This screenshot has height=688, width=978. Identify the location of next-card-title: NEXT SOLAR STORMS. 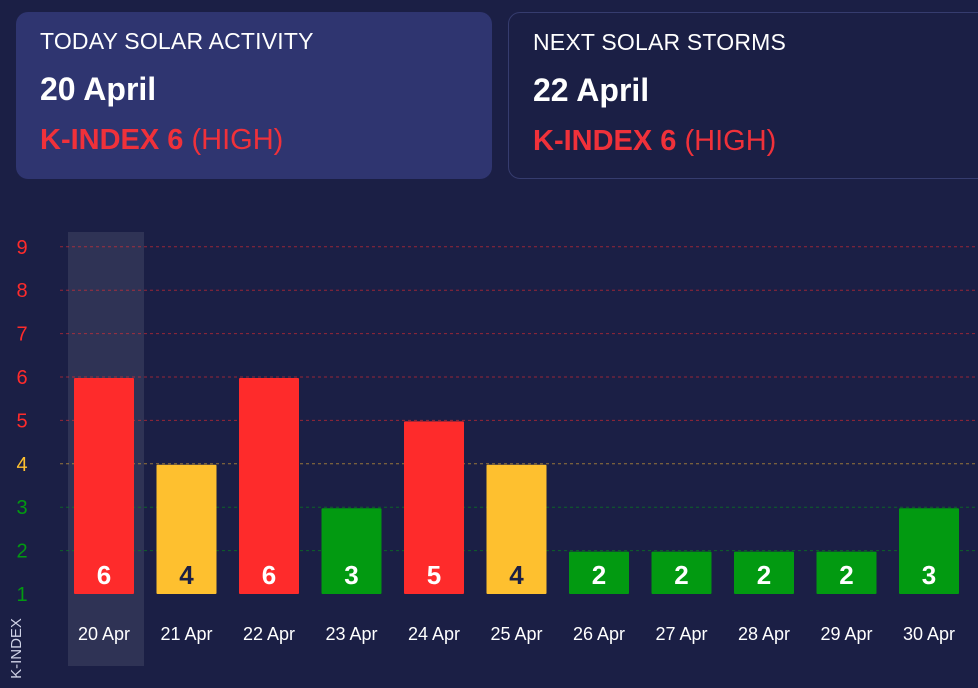
(660, 42).